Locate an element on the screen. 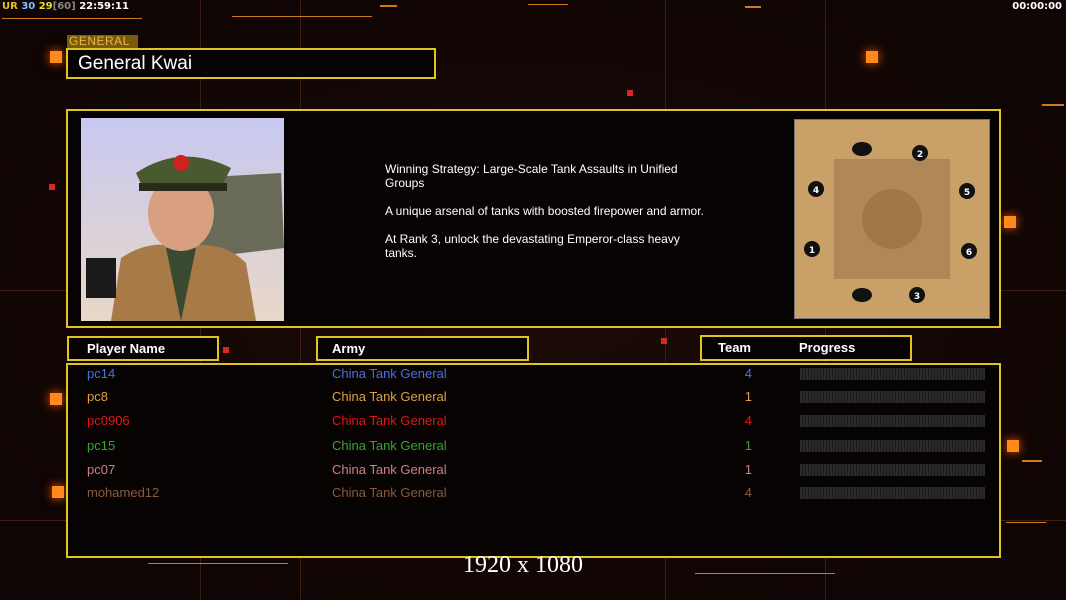  player-name: pc14 is located at coordinates (101, 373).